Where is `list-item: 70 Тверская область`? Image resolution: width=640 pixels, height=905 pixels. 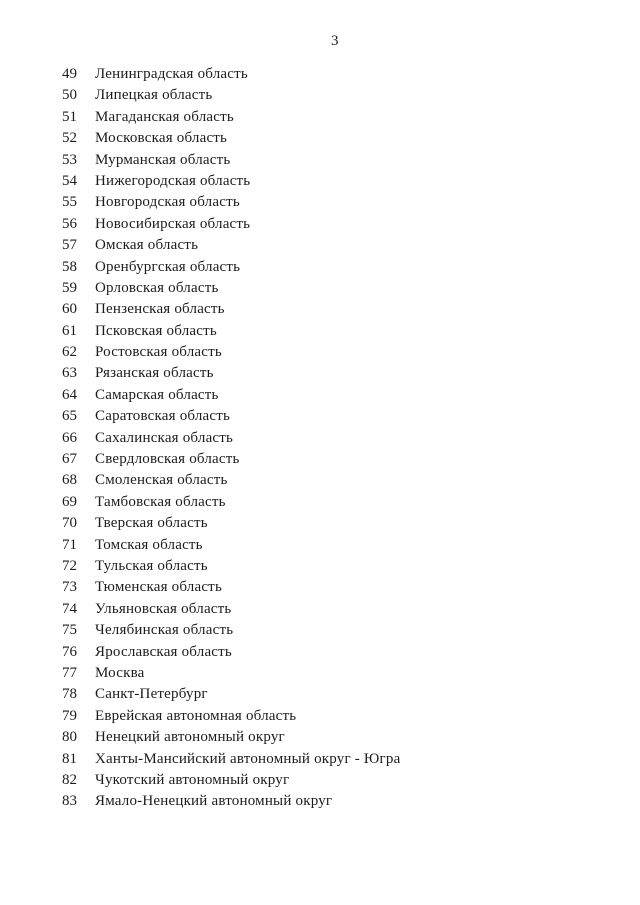
list-item: 70 Тверская область is located at coordinates (341, 523).